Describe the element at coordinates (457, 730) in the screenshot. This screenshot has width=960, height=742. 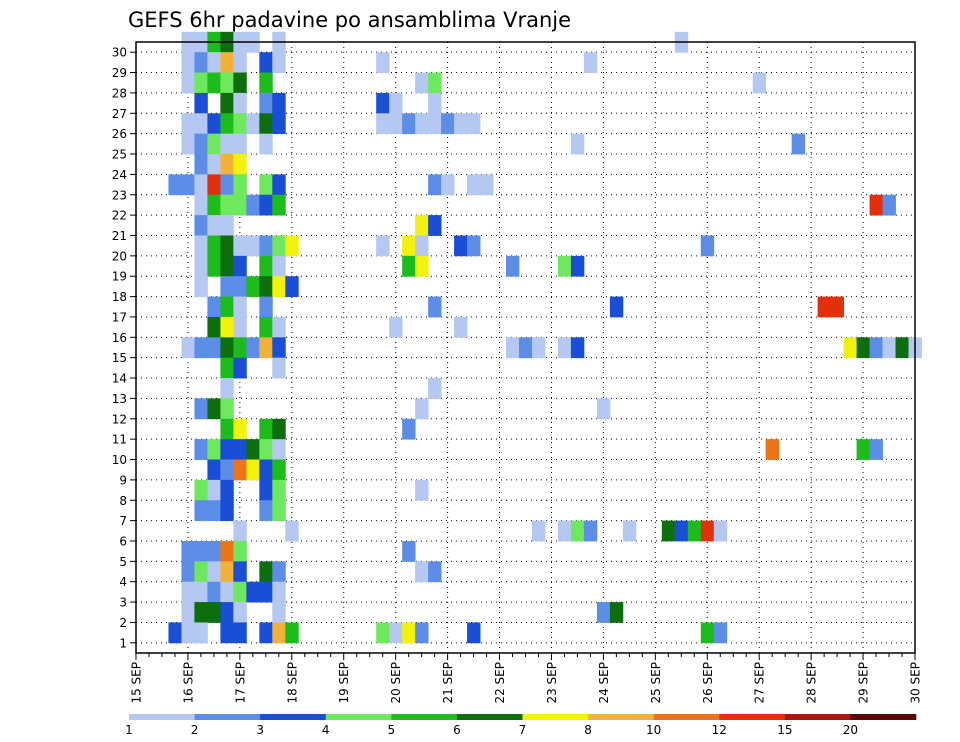
I see `colorbar-label: 6` at that location.